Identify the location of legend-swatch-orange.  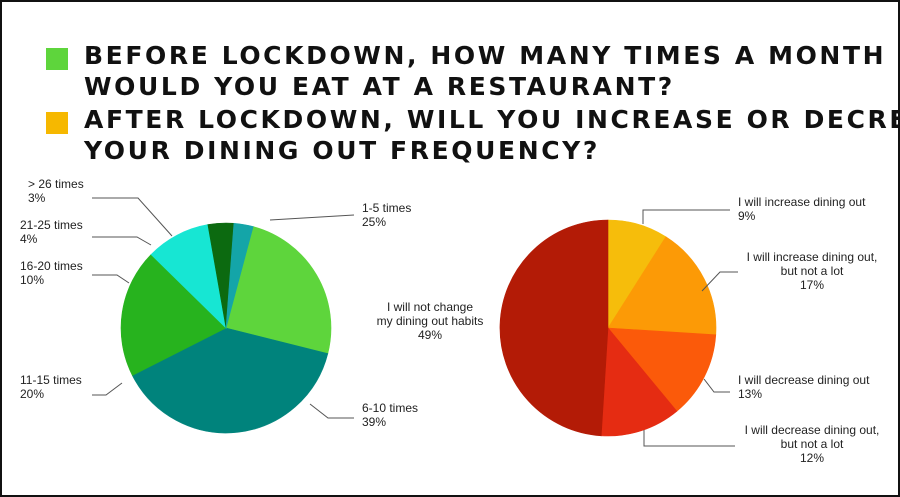
(57, 123).